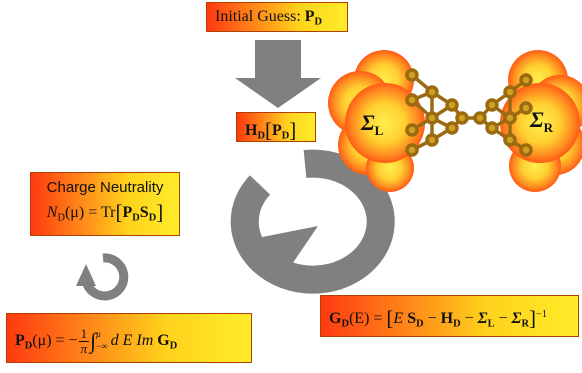 This screenshot has width=582, height=373. I want to click on initial-guess-box: Initial Guess: PD, so click(277, 17).